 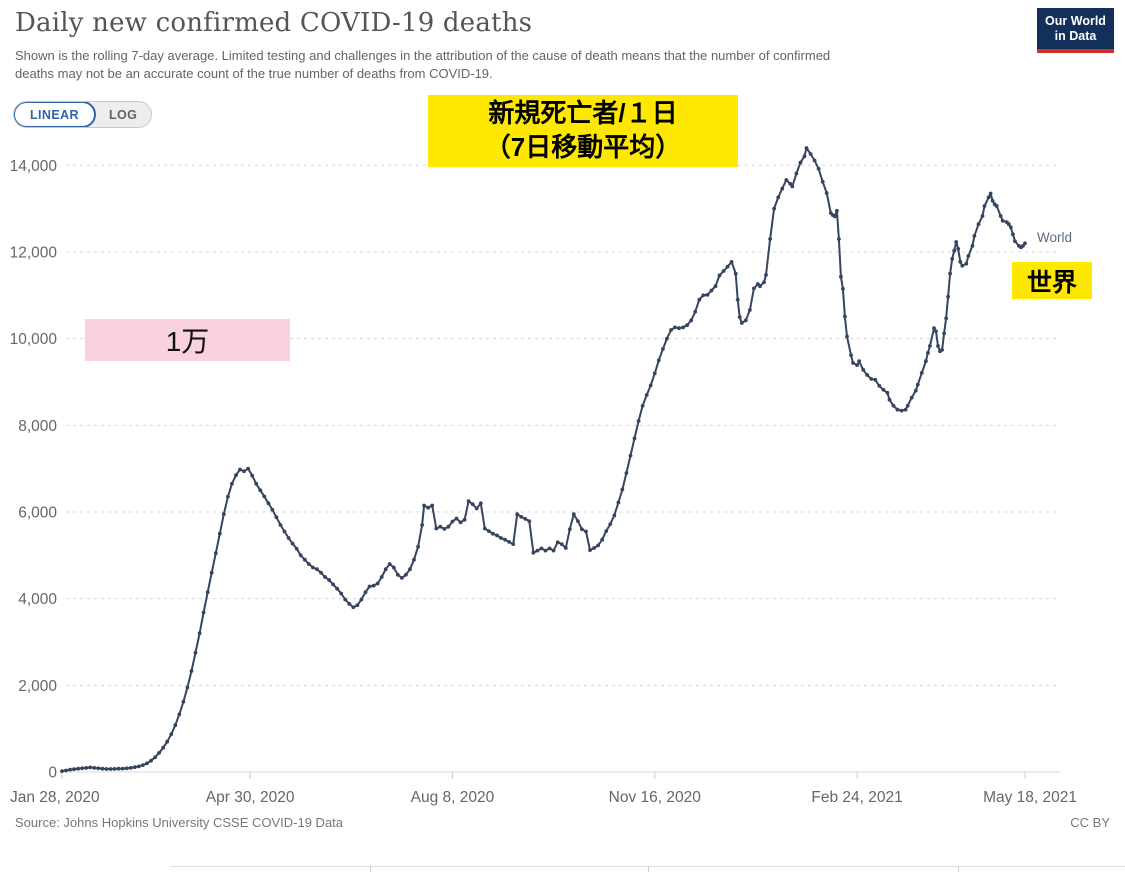 What do you see at coordinates (1075, 35) in the screenshot?
I see `owid-logo-line2: in Data` at bounding box center [1075, 35].